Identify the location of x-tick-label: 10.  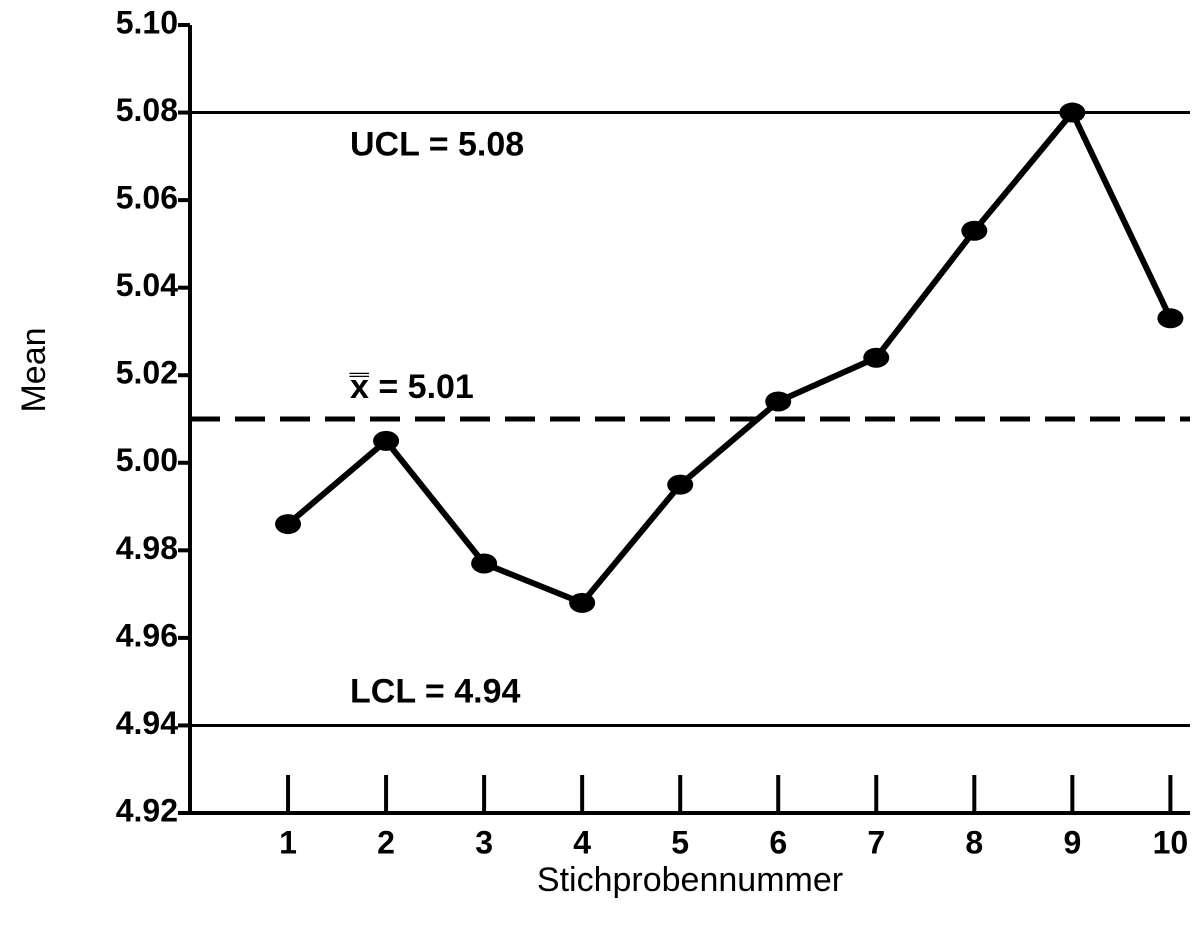
(1171, 842).